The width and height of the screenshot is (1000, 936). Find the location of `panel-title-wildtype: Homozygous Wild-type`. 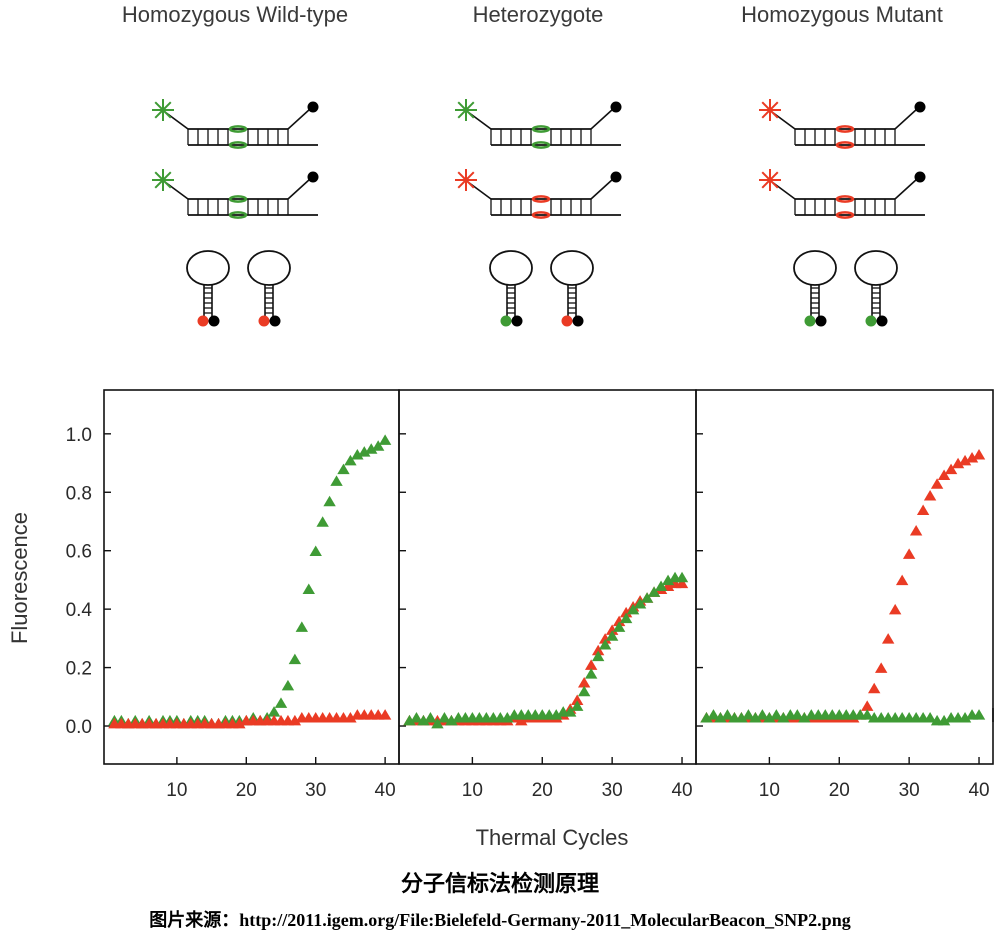

panel-title-wildtype: Homozygous Wild-type is located at coordinates (235, 14).